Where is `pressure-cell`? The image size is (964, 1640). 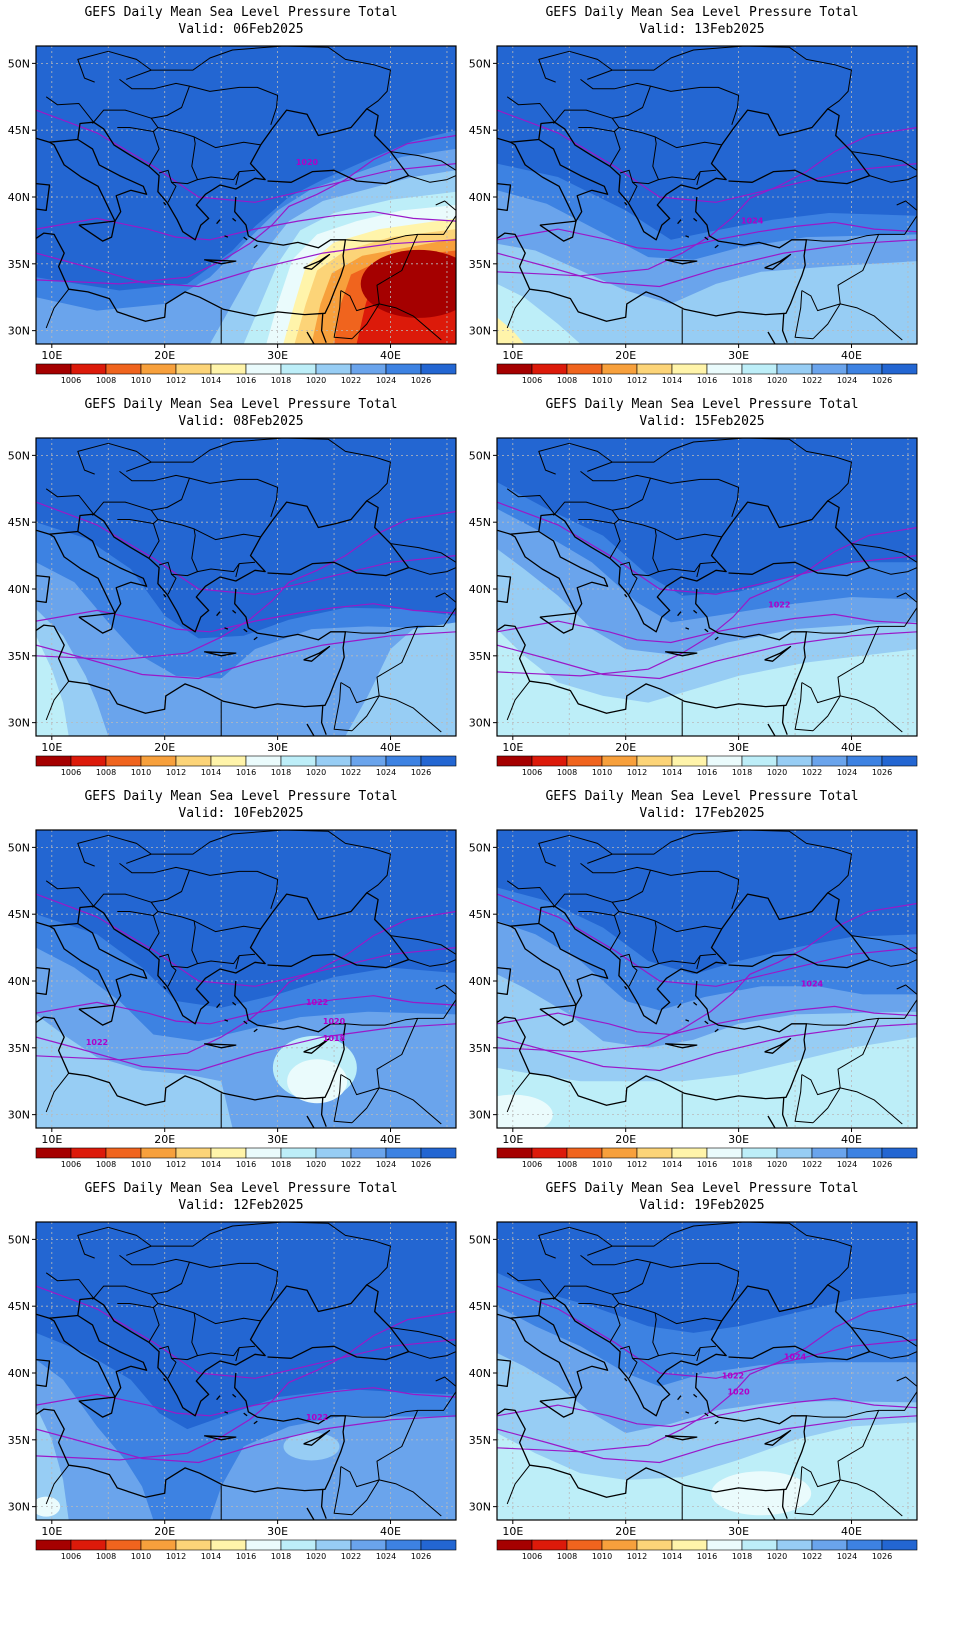 pressure-cell is located at coordinates (317, 1081).